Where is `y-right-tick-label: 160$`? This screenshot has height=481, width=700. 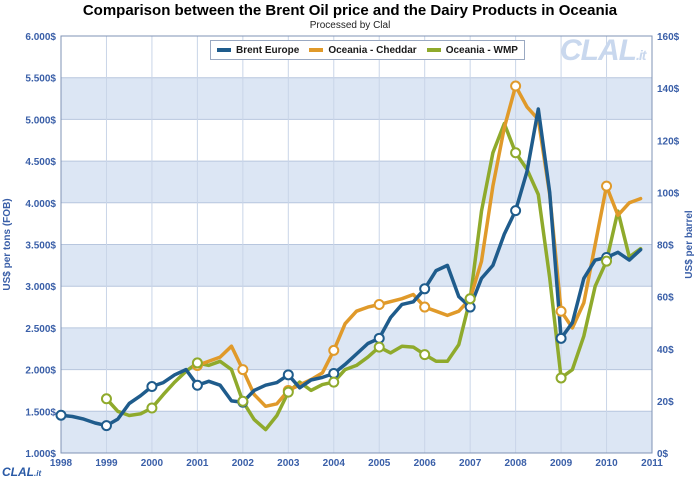
y-right-tick-label: 160$ is located at coordinates (668, 37).